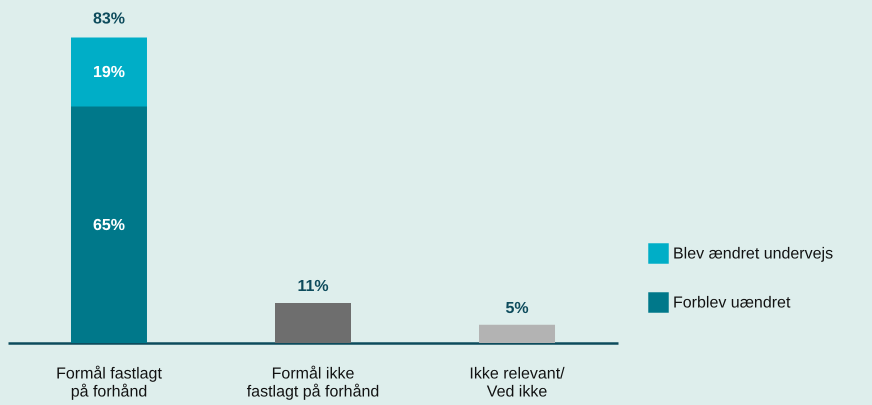 The height and width of the screenshot is (405, 872). What do you see at coordinates (108, 72) in the screenshot?
I see `data-label: 19%` at bounding box center [108, 72].